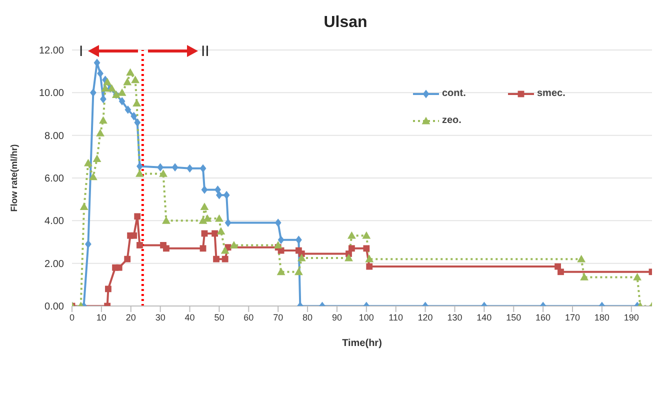 The height and width of the screenshot is (412, 671). I want to click on legend-label: zeo., so click(452, 120).